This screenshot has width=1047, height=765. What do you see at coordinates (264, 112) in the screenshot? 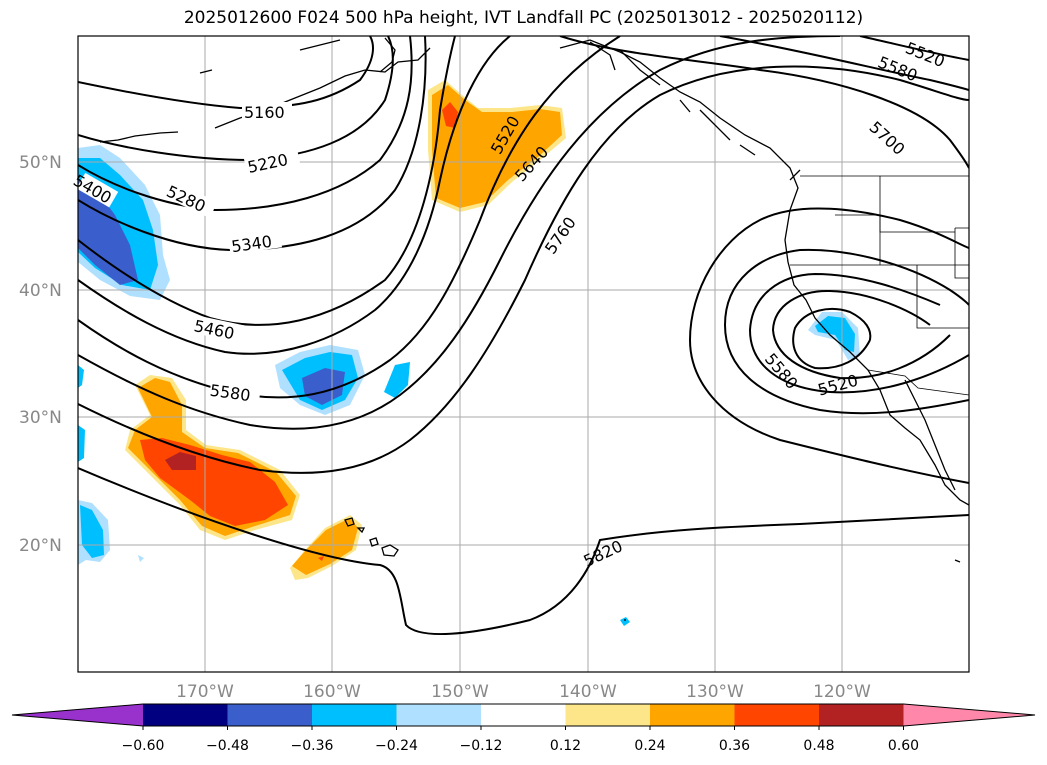
I see `contour-label: 5160` at bounding box center [264, 112].